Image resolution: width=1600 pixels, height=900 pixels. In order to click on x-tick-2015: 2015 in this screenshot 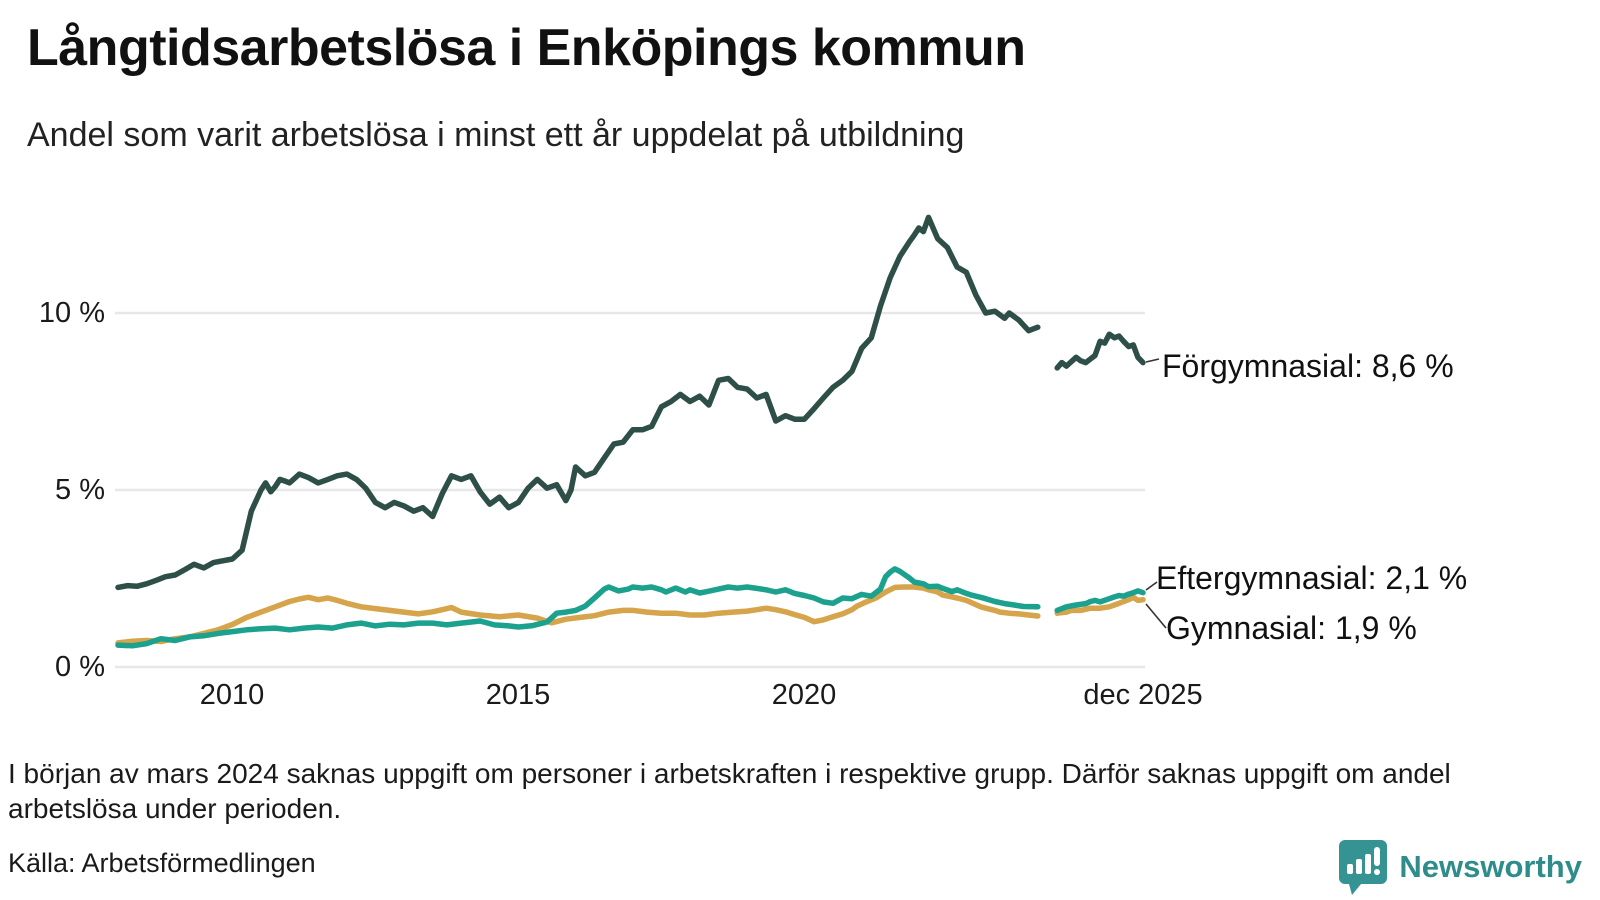, I will do `click(518, 695)`.